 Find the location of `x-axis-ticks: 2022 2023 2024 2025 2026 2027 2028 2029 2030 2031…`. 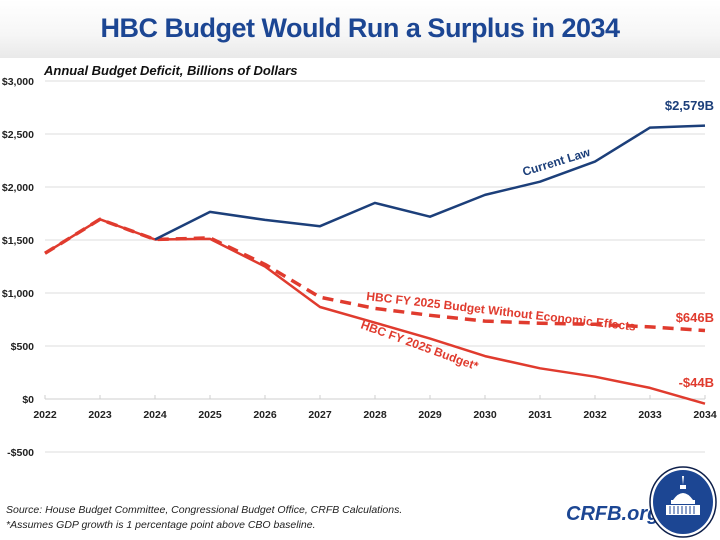

x-axis-ticks: 2022 2023 2024 2025 2026 2027 2028 2029 2030 2031… is located at coordinates (375, 408).